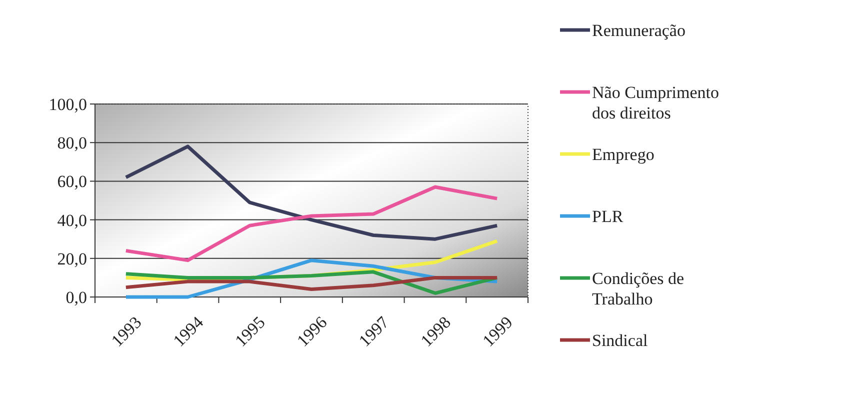 This screenshot has height=417, width=856. I want to click on legend-label: PLR, so click(608, 216).